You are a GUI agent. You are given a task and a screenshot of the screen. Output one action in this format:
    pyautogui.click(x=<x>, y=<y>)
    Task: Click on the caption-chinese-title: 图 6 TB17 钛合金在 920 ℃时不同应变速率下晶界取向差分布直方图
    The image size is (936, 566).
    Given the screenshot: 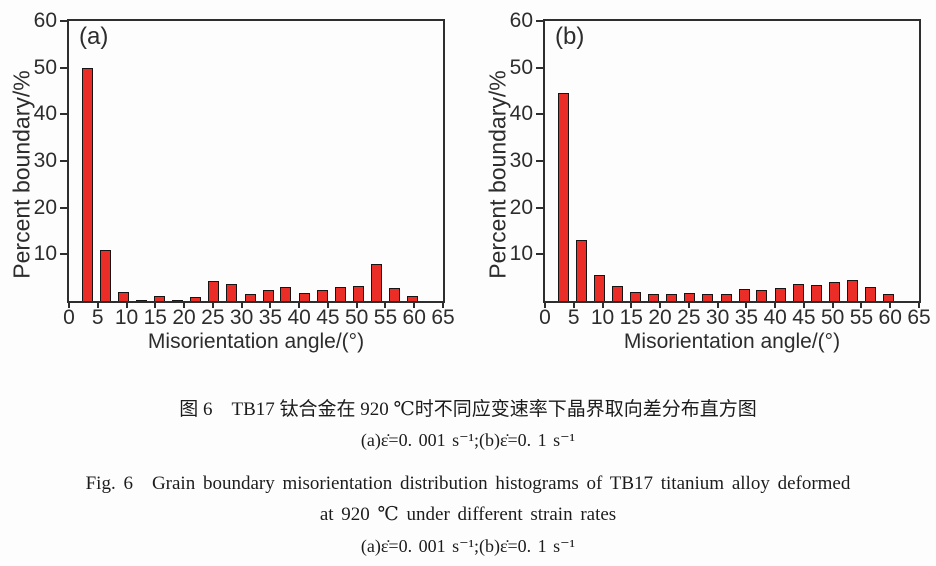 What is the action you would take?
    pyautogui.click(x=468, y=409)
    